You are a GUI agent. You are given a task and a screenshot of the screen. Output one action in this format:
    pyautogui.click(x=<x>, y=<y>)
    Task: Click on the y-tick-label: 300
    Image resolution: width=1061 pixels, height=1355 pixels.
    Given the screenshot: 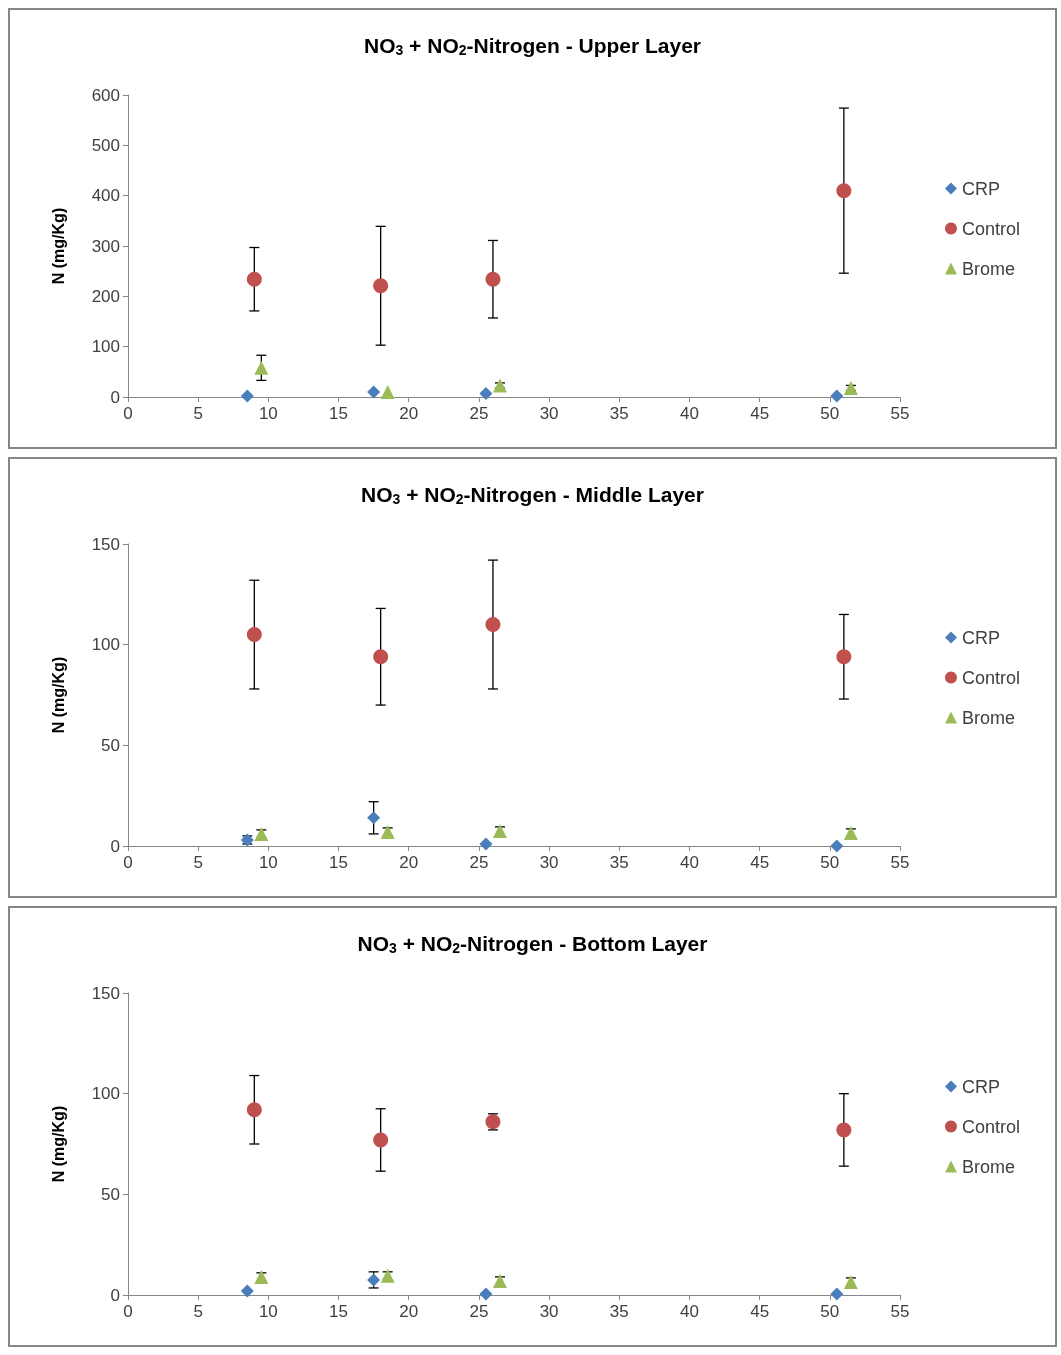 What is the action you would take?
    pyautogui.click(x=105, y=246)
    